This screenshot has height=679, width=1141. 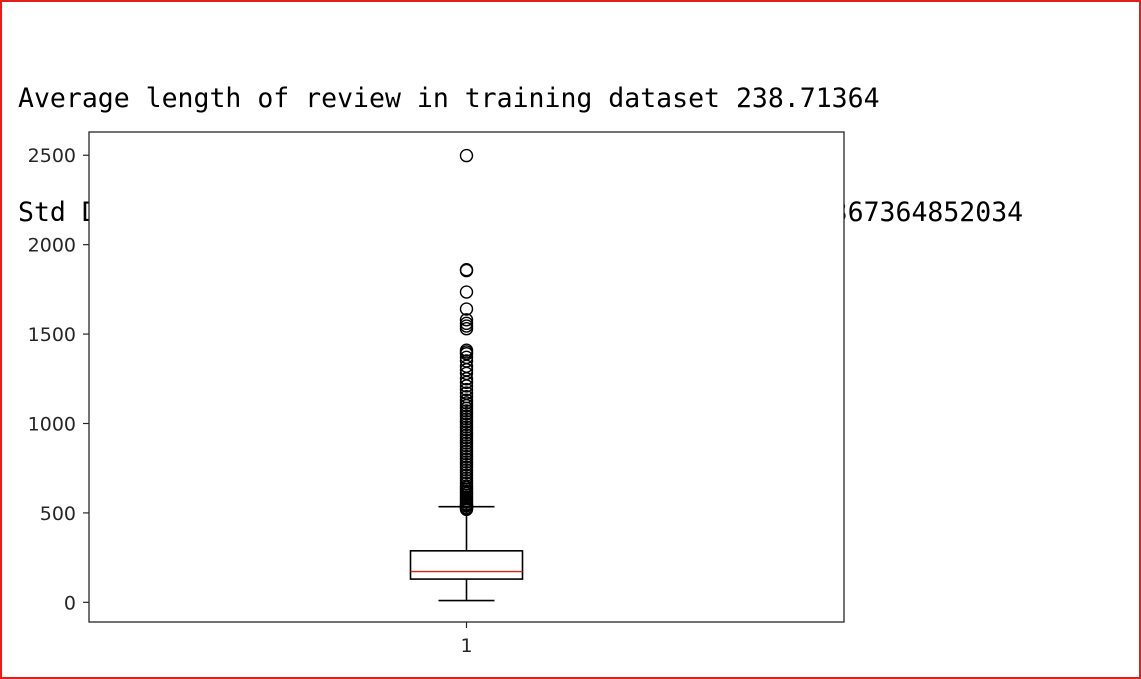 I want to click on y-tick-label: 500, so click(x=58, y=514).